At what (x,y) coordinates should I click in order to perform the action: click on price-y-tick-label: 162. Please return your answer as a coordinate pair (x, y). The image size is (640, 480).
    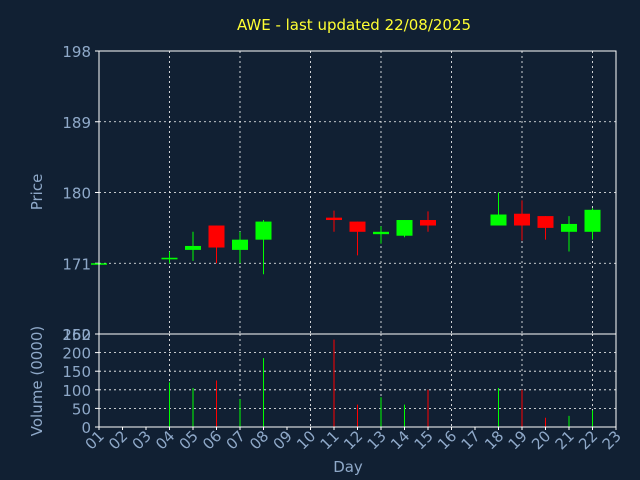
    Looking at the image, I should click on (76, 335).